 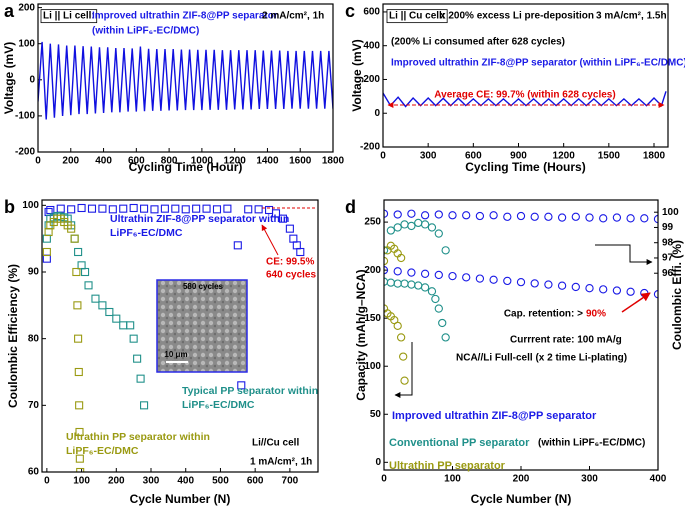 I want to click on voltage-trace, so click(x=185, y=80).